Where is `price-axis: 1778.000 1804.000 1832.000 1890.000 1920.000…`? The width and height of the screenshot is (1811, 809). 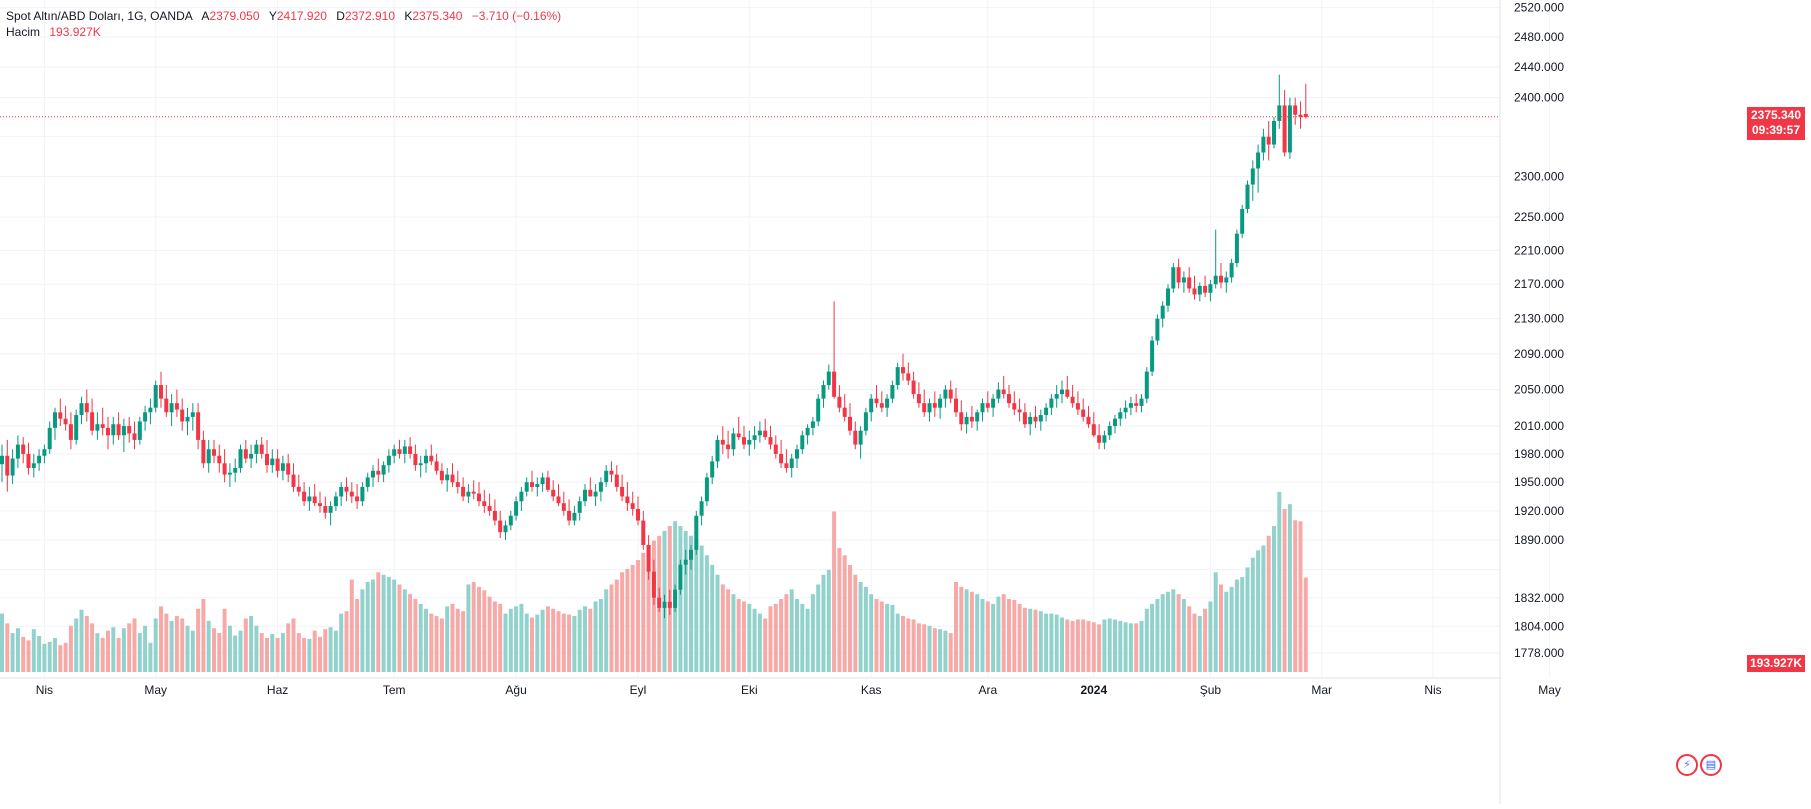 price-axis: 1778.000 1804.000 1832.000 1890.000 1920.000… is located at coordinates (1531, 402).